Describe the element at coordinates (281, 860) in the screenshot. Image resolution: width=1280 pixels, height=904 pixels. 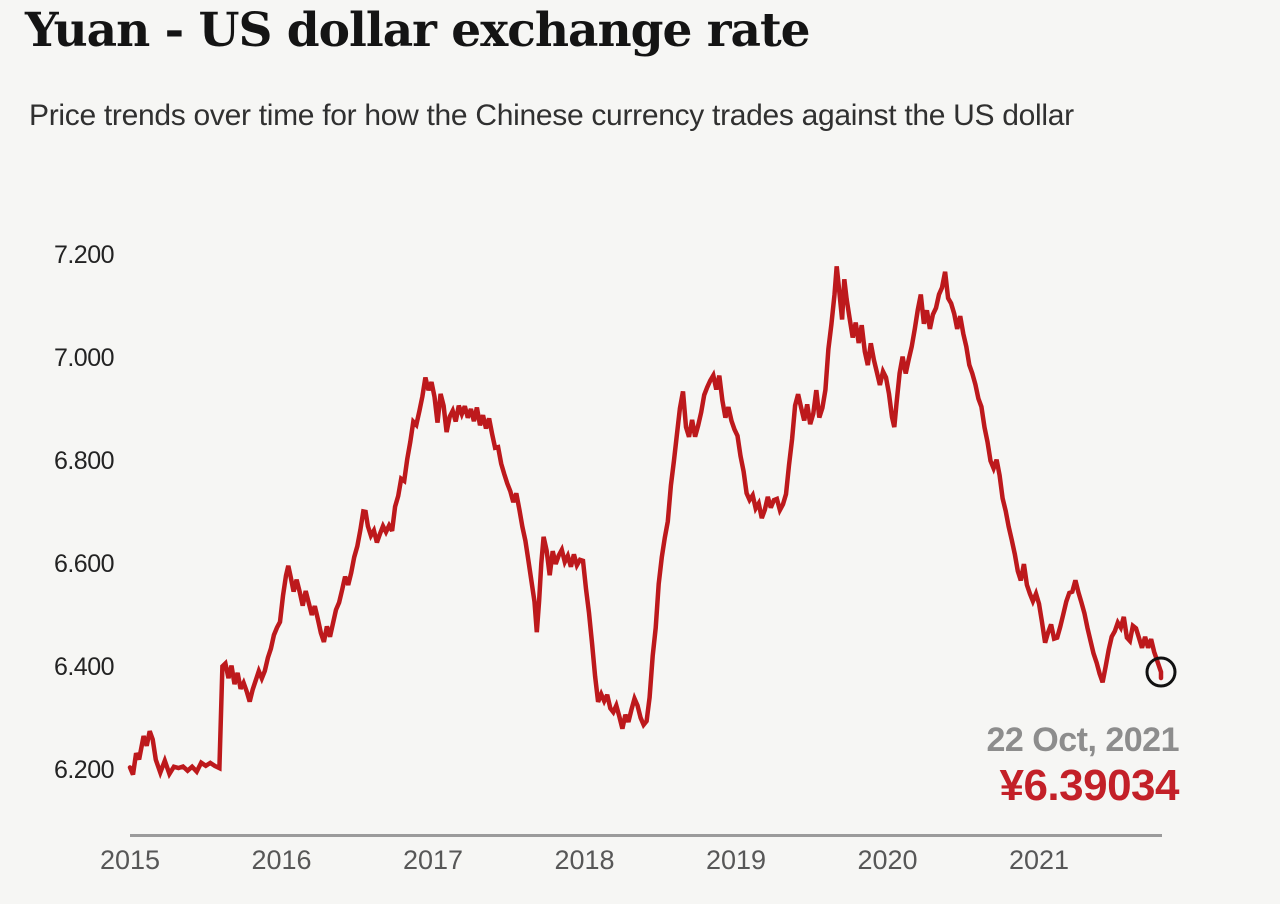
I see `x-axis-tick-label: 2016` at that location.